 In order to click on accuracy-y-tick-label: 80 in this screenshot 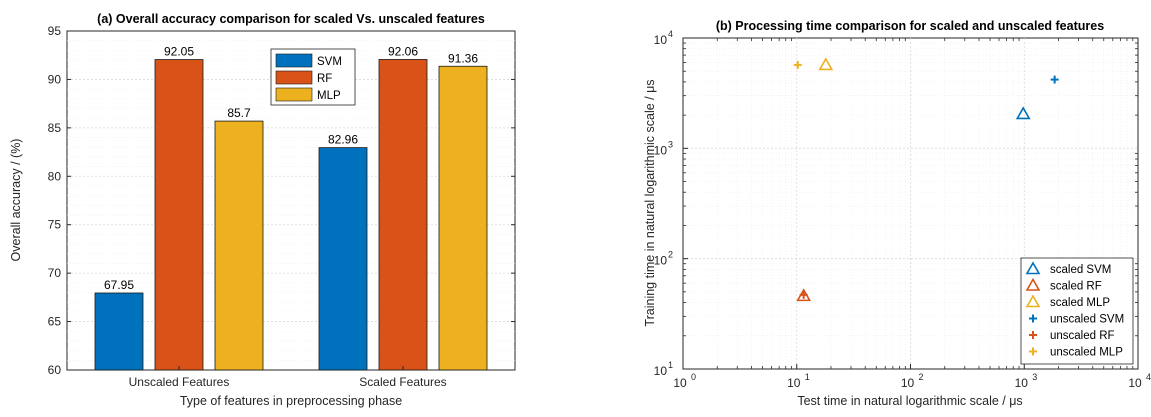, I will do `click(55, 176)`.